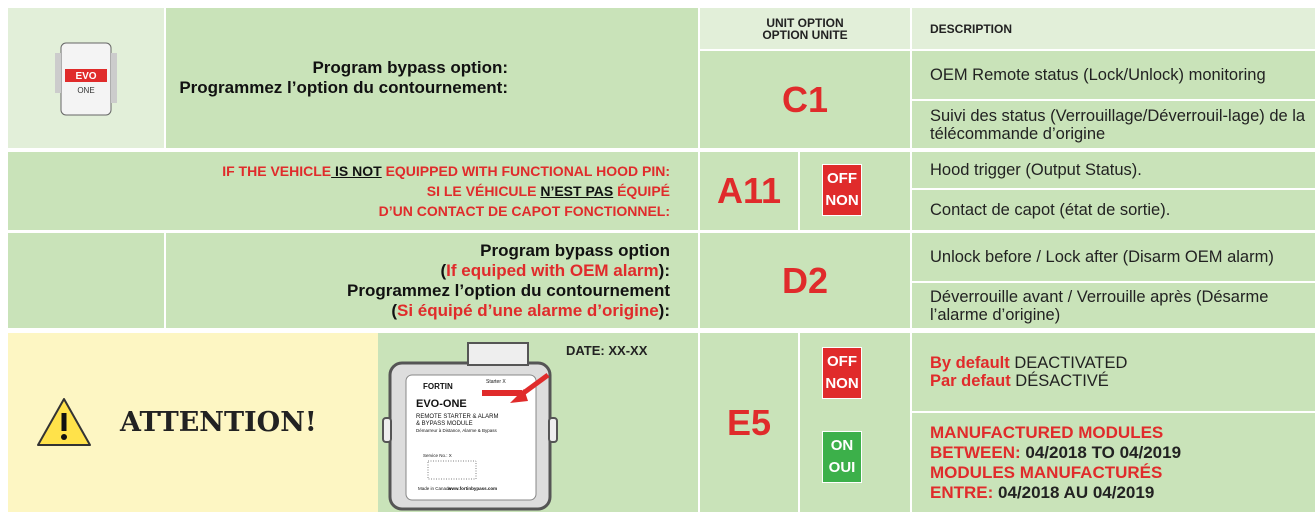 The height and width of the screenshot is (512, 1315). I want to click on module-text: & BYPASS MODULE, so click(444, 424).